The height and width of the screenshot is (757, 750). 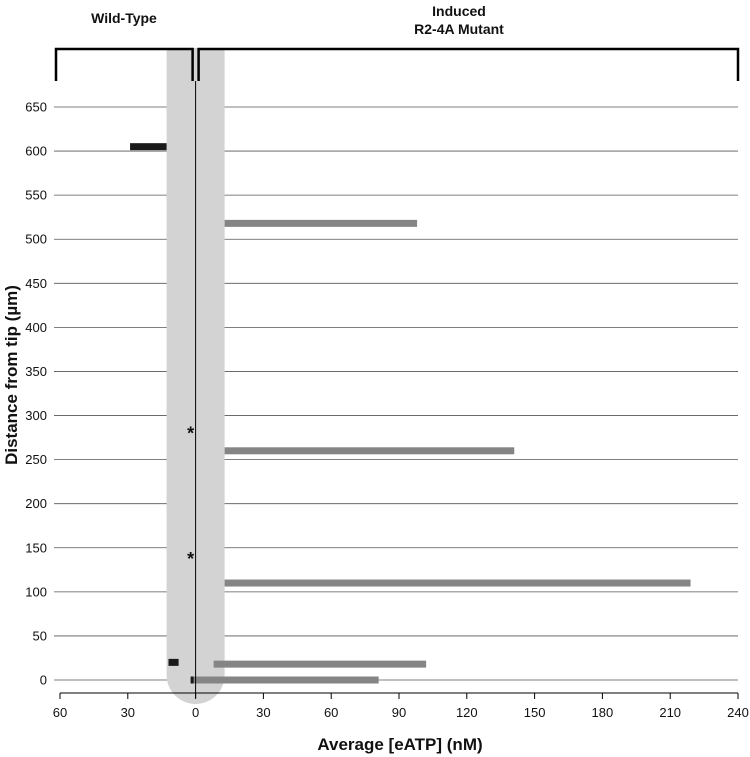 I want to click on x-tick-label: 90, so click(x=399, y=712).